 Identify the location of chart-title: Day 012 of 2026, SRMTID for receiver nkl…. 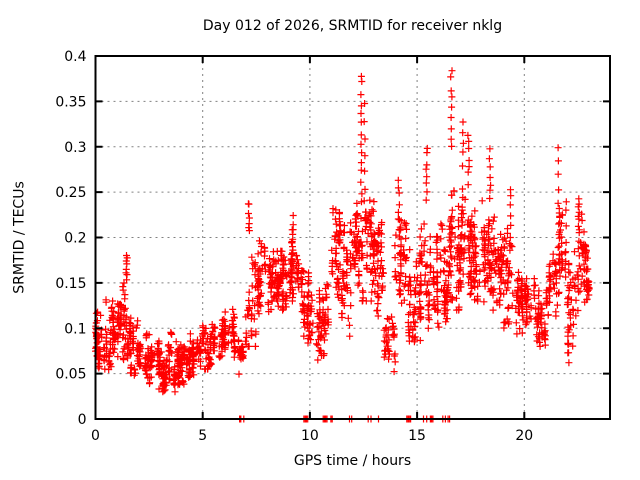
(352, 26).